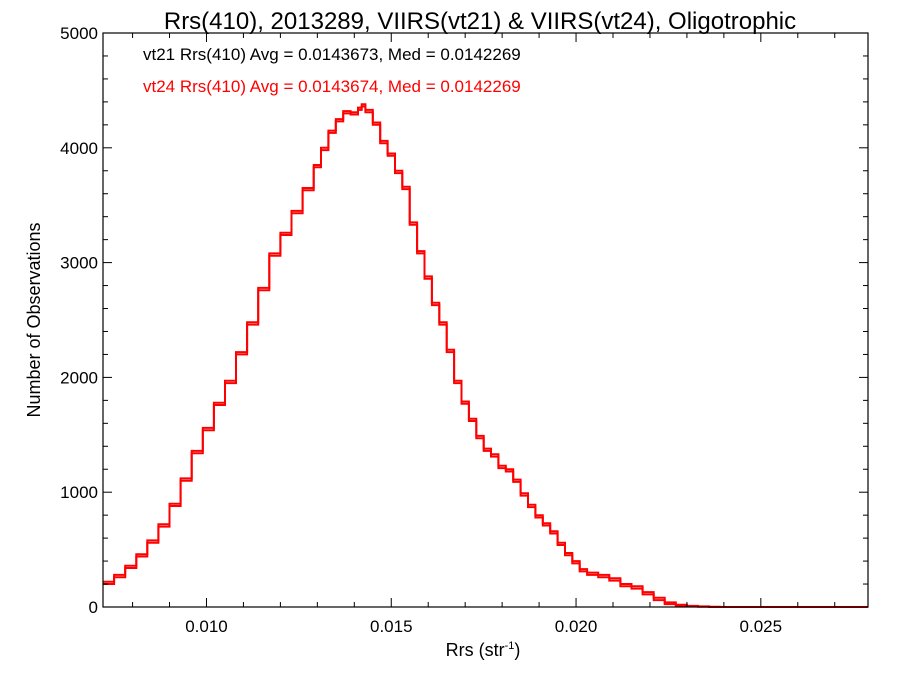 This screenshot has height=675, width=900. Describe the element at coordinates (761, 626) in the screenshot. I see `x-tick-label: 0.025` at that location.